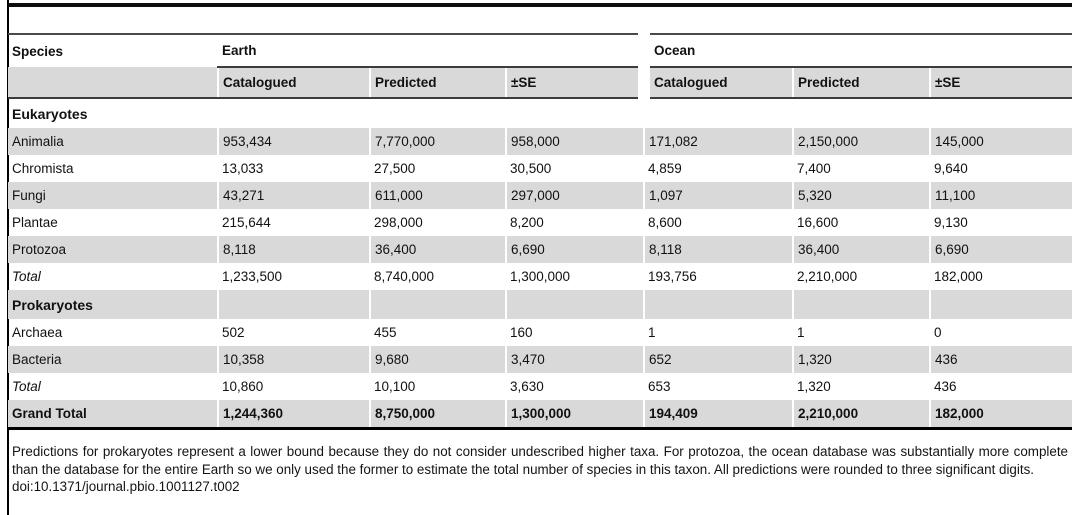  Describe the element at coordinates (1001, 195) in the screenshot. I see `cell-ocean-se: 11,100` at that location.